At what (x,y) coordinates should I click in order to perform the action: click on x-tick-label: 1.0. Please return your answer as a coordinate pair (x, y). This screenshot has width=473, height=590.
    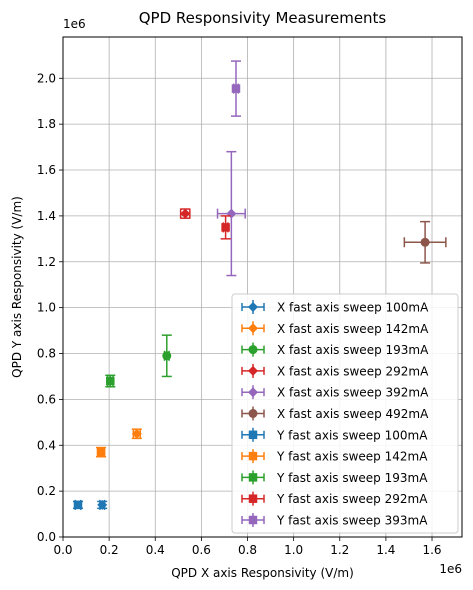
    Looking at the image, I should click on (293, 550).